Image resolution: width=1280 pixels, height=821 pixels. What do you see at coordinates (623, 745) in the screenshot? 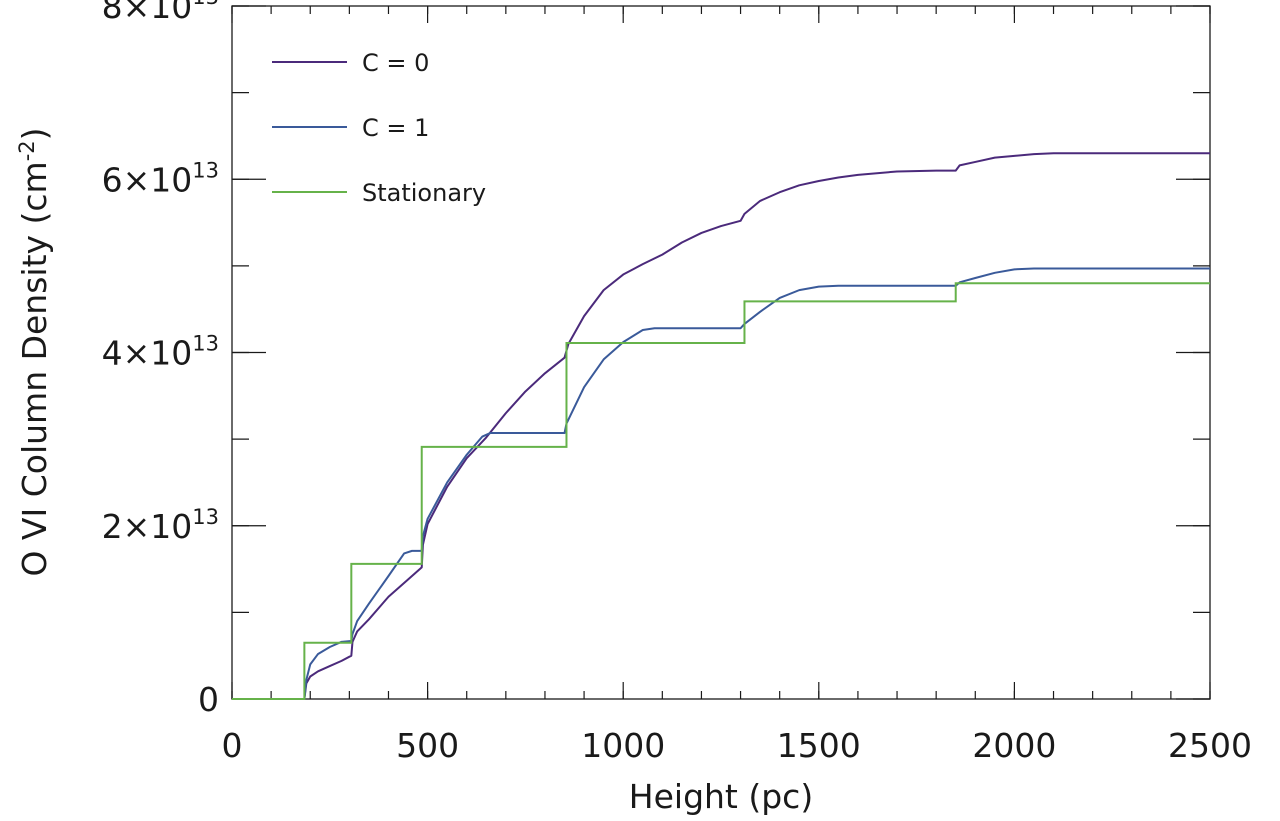
I see `x-tick-label: 1000` at bounding box center [623, 745].